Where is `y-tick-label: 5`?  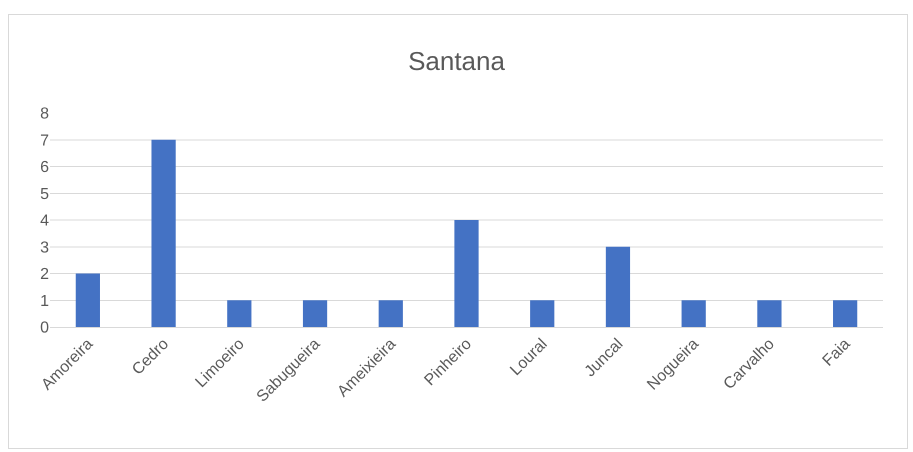
y-tick-label: 5 is located at coordinates (45, 194).